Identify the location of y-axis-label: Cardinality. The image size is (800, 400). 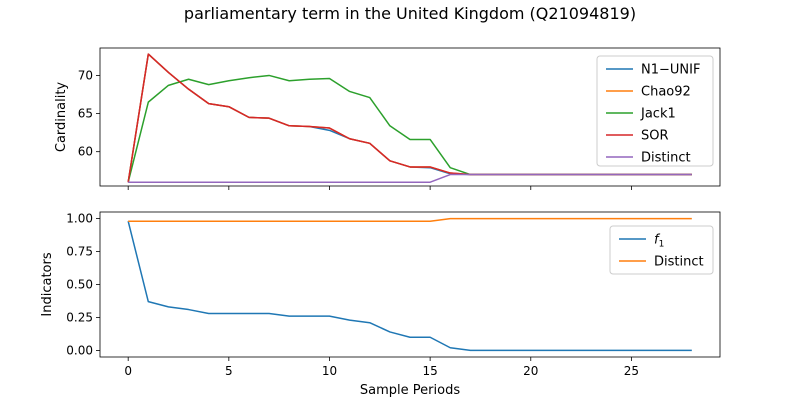
(61, 117).